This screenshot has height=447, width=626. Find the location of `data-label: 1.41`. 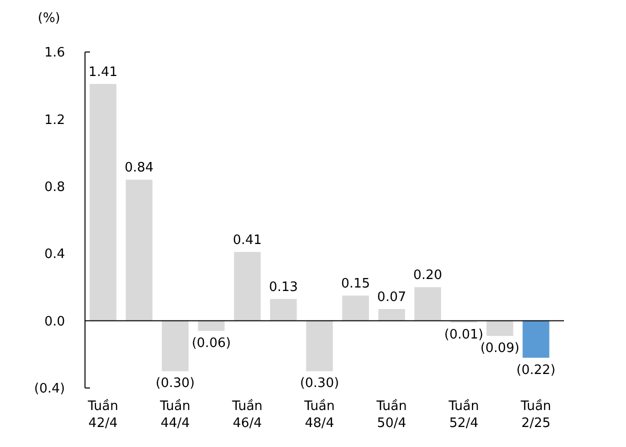

data-label: 1.41 is located at coordinates (103, 72).